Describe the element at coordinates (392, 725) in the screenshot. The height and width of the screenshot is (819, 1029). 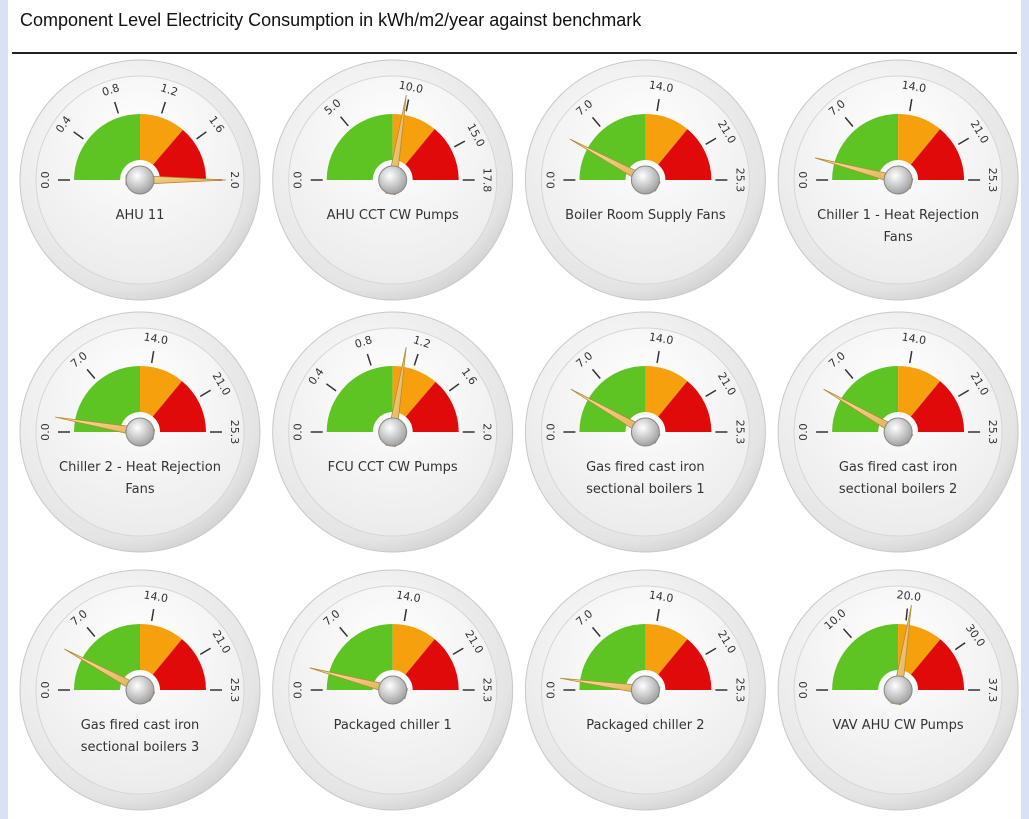
I see `gauge-title: Packaged chiller 1` at that location.